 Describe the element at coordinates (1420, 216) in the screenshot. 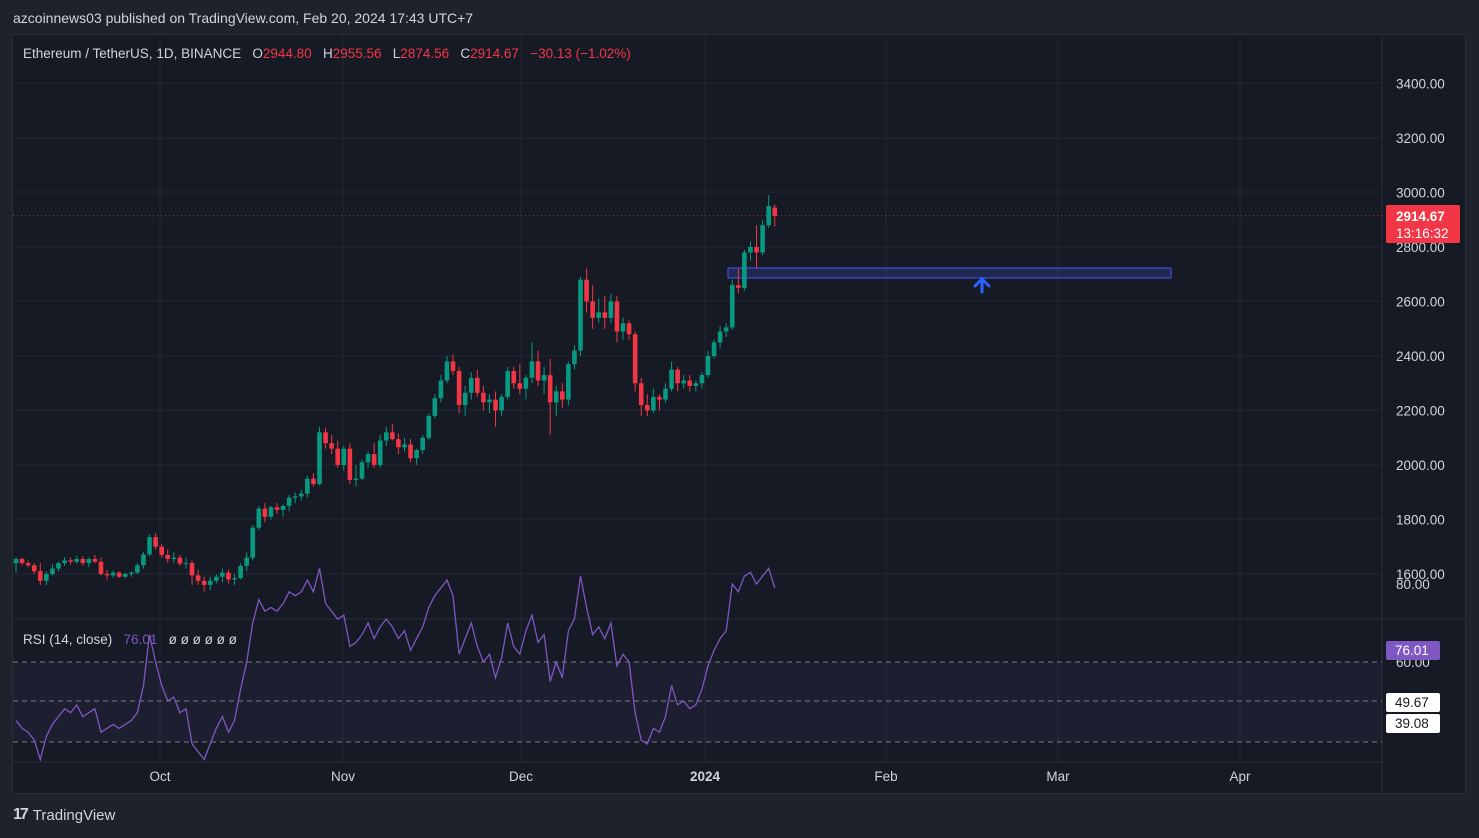

I see `last-price-text: 2914.67` at that location.